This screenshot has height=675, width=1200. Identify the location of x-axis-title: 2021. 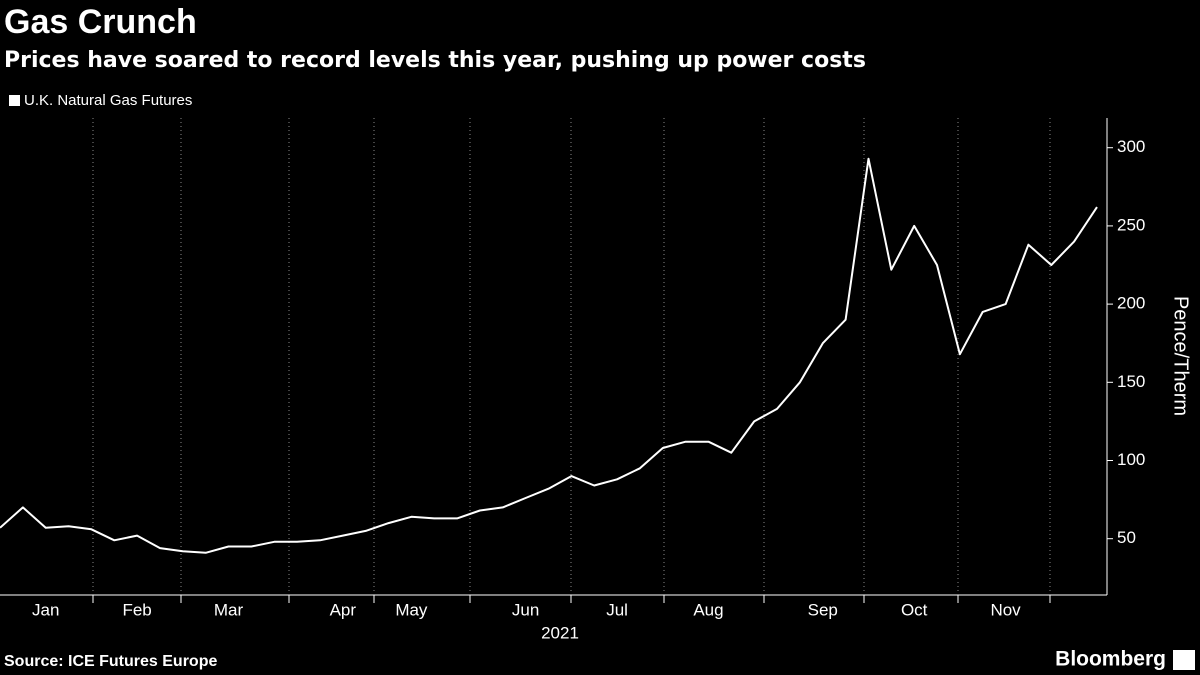
(560, 632).